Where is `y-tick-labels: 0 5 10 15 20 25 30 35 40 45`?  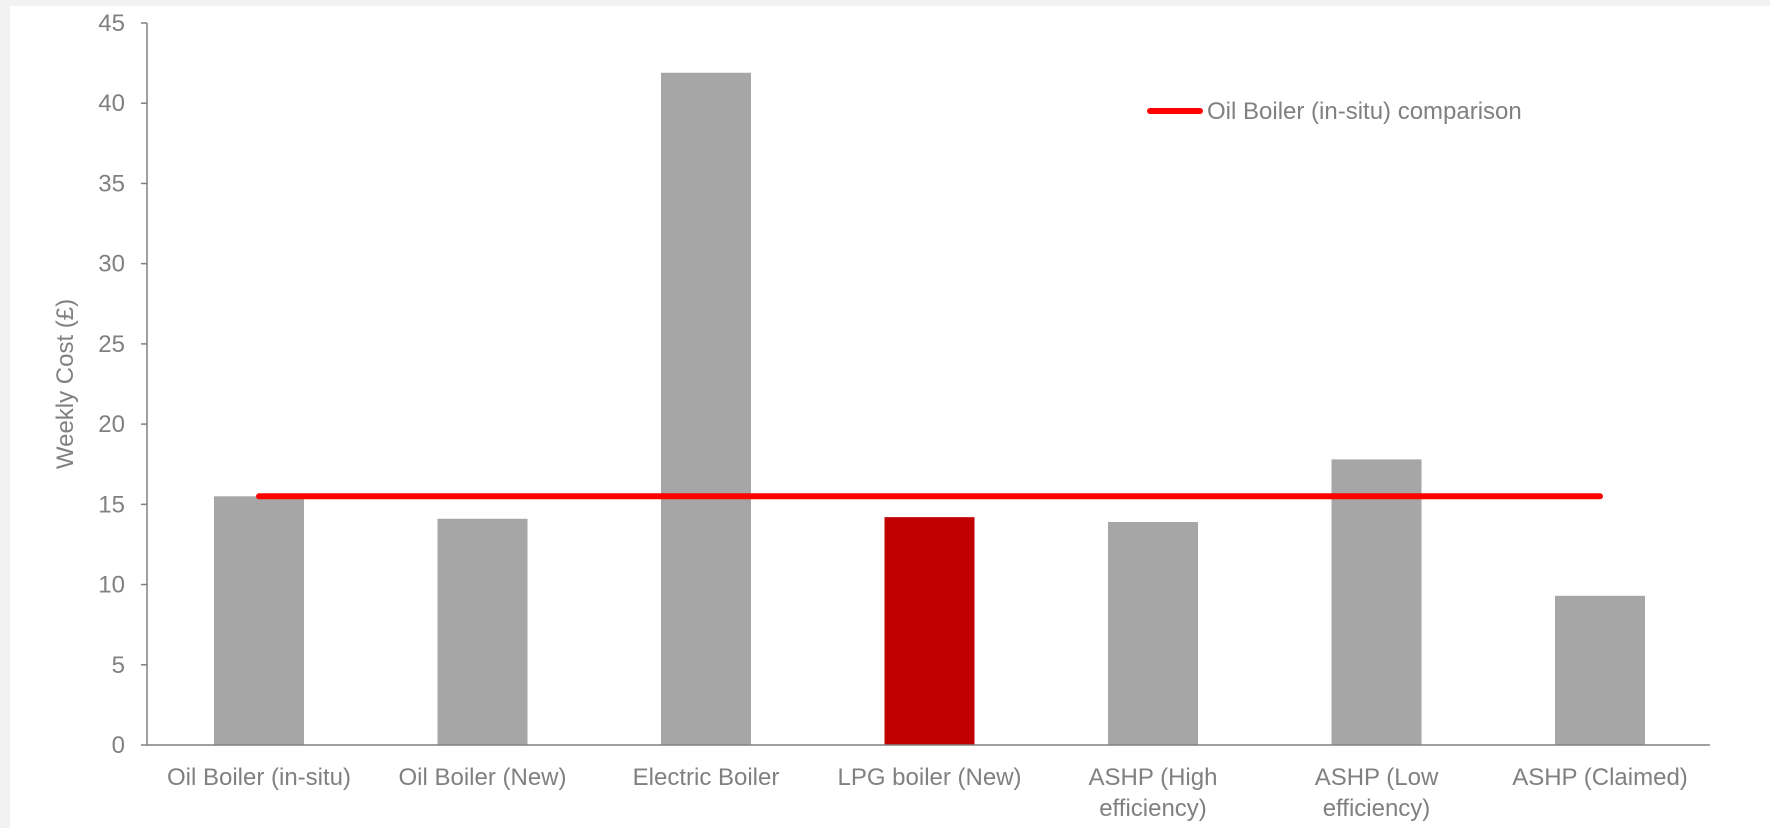 y-tick-labels: 0 5 10 15 20 25 30 35 40 45 is located at coordinates (122, 384).